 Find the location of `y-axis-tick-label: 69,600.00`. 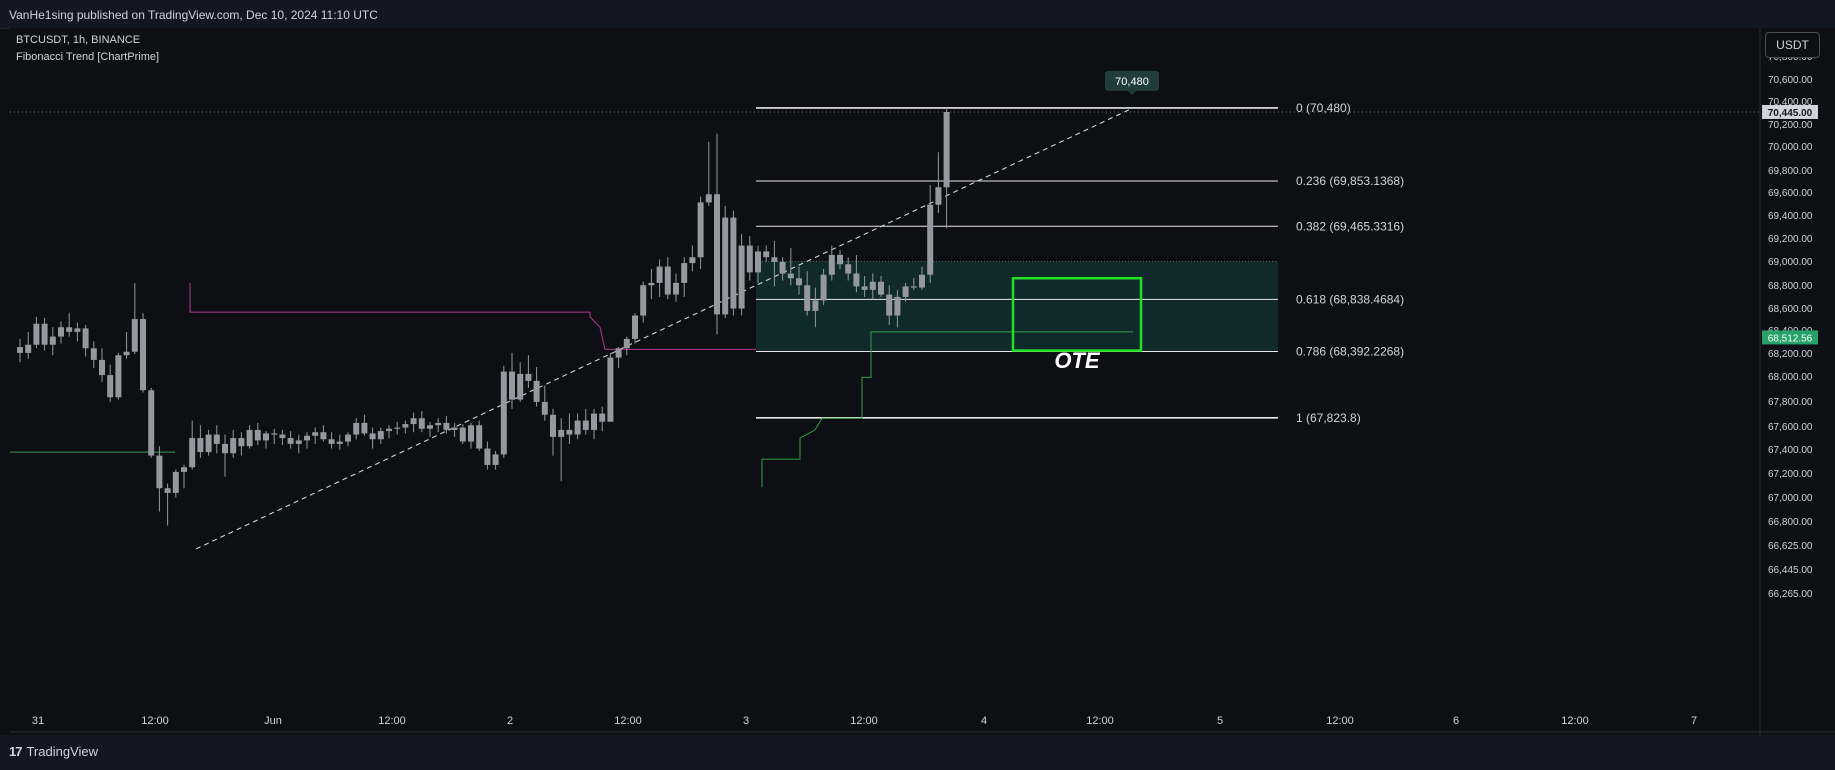

y-axis-tick-label: 69,600.00 is located at coordinates (1790, 193).